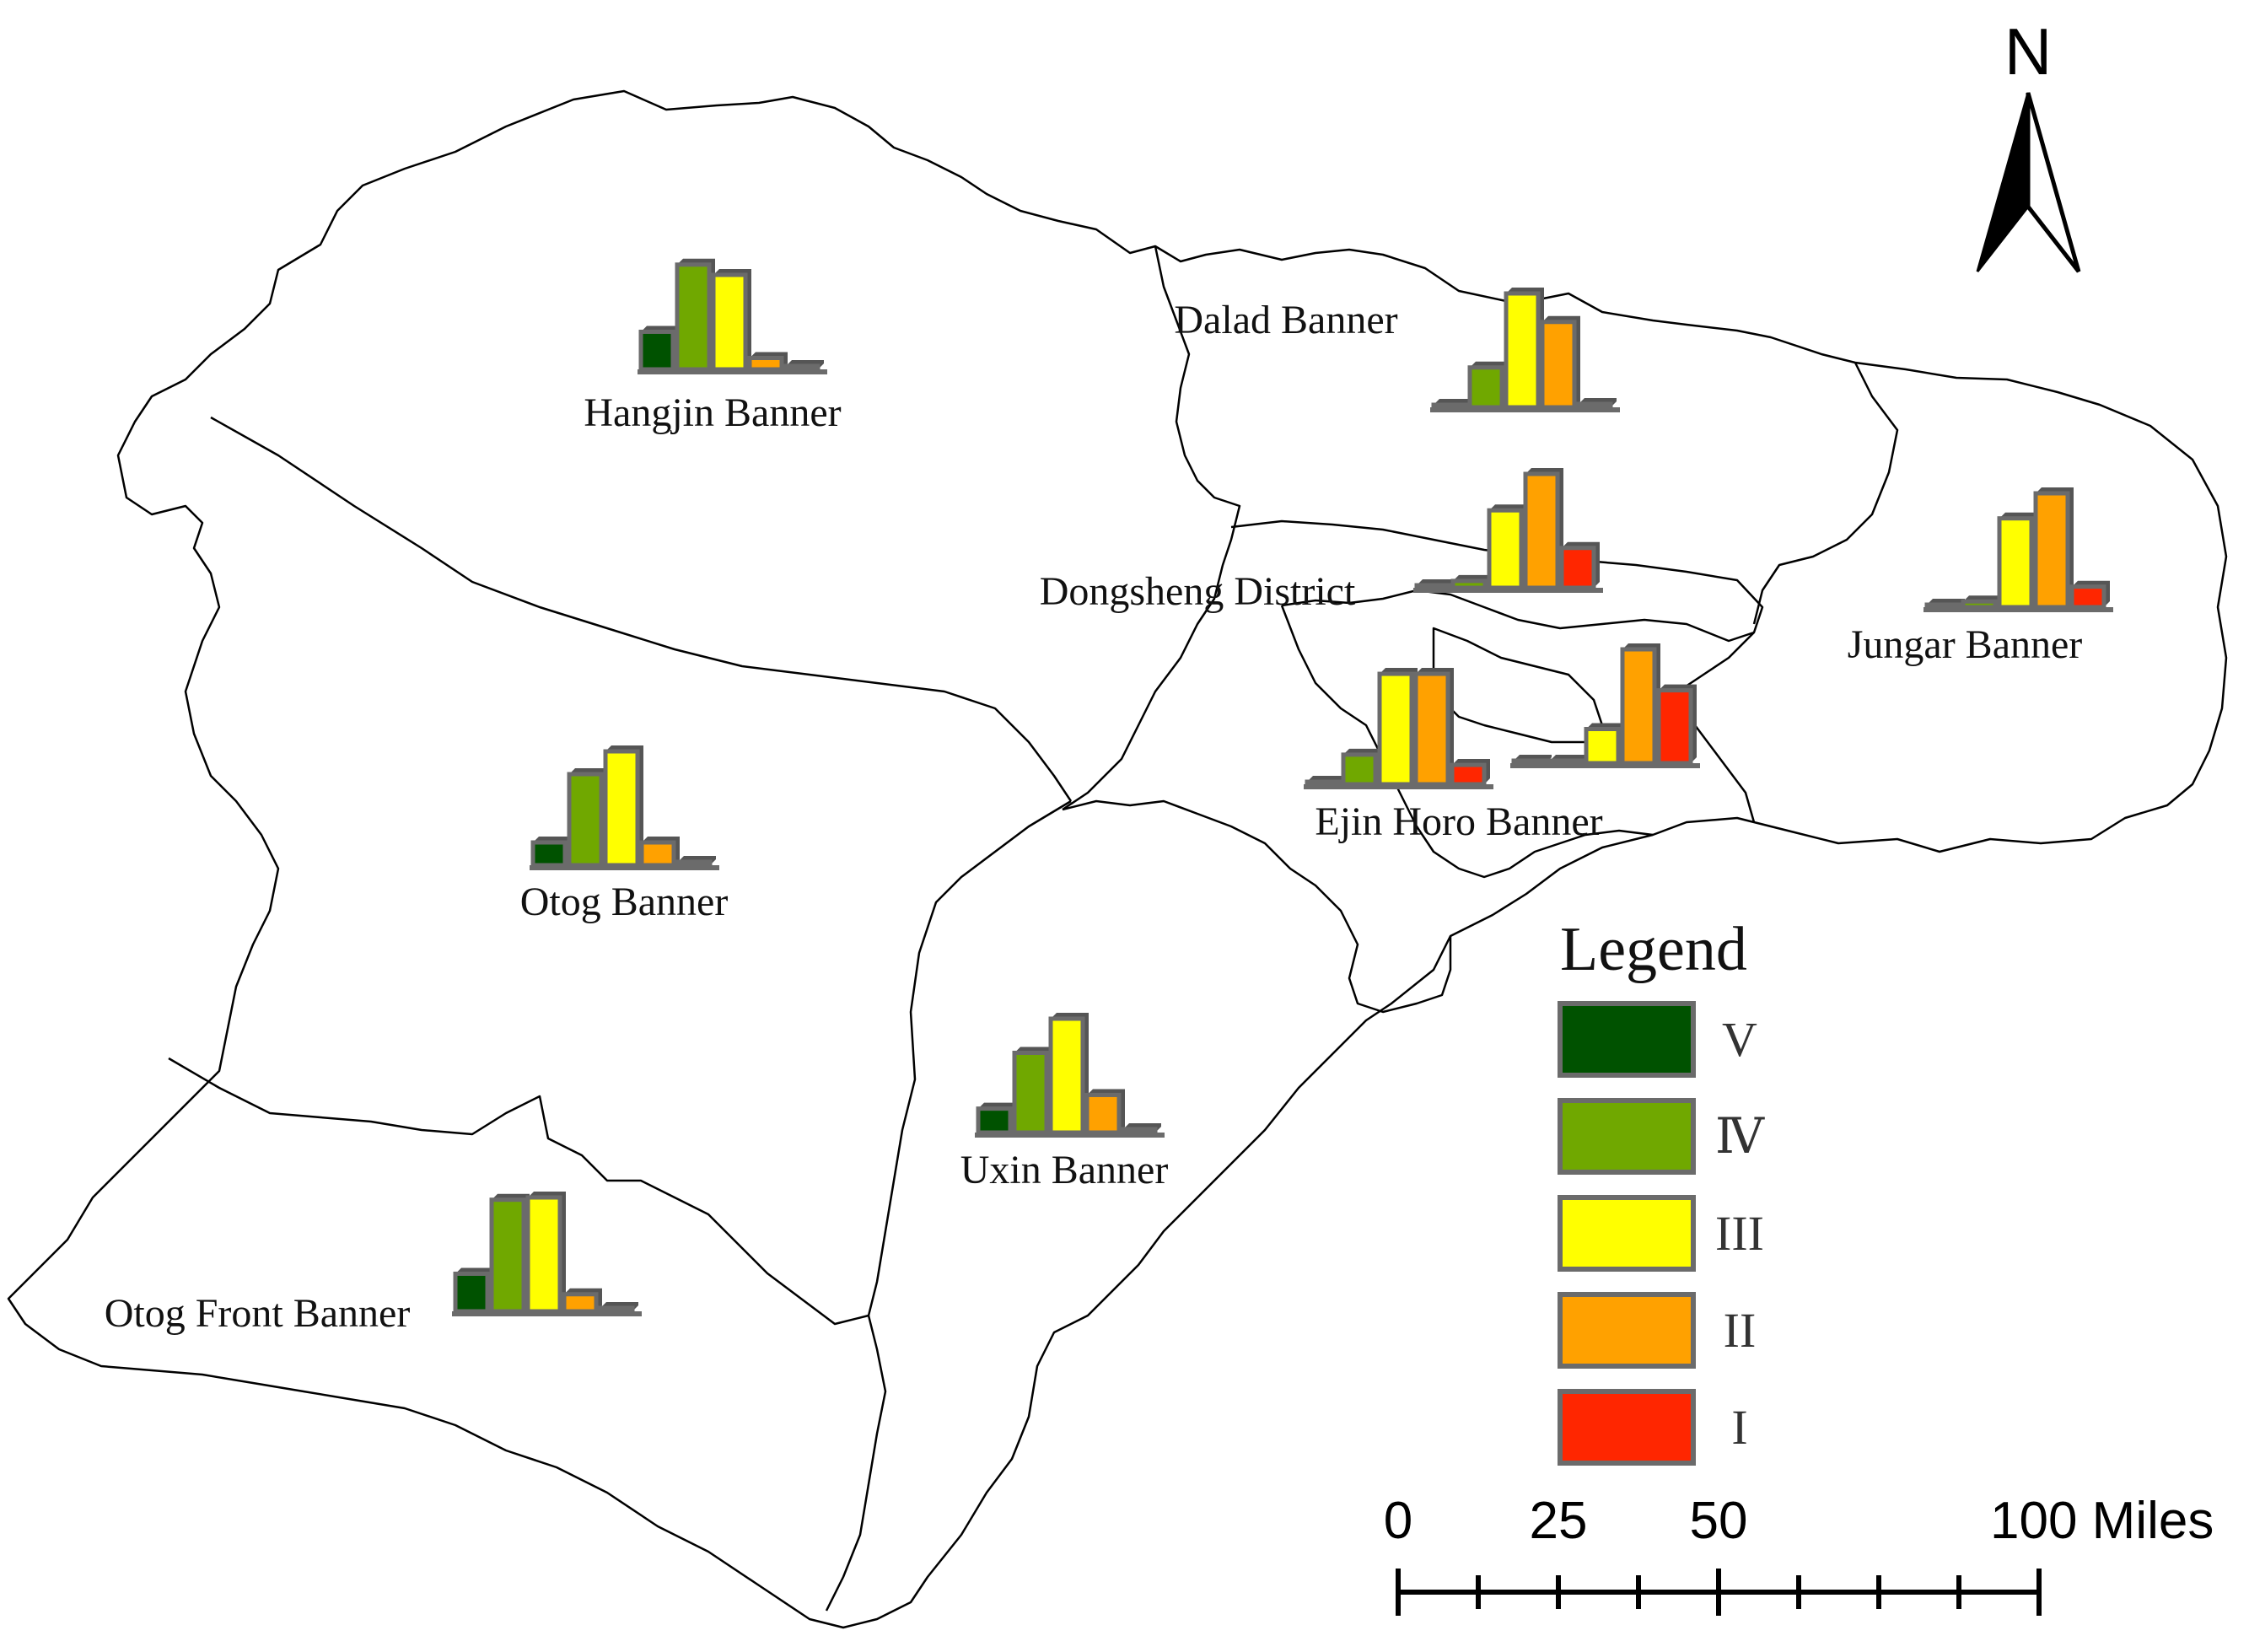 This screenshot has height=1652, width=2249. Describe the element at coordinates (1518, 686) in the screenshot. I see `boundary-ejinhoro-inner` at that location.